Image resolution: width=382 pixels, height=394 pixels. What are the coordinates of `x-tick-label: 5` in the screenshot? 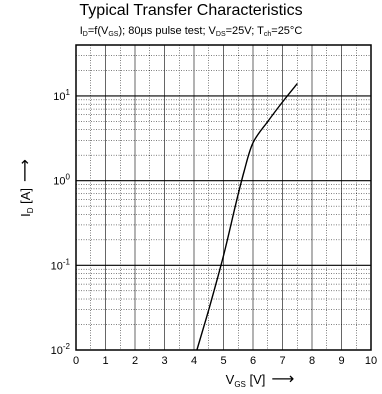 It's located at (223, 361).